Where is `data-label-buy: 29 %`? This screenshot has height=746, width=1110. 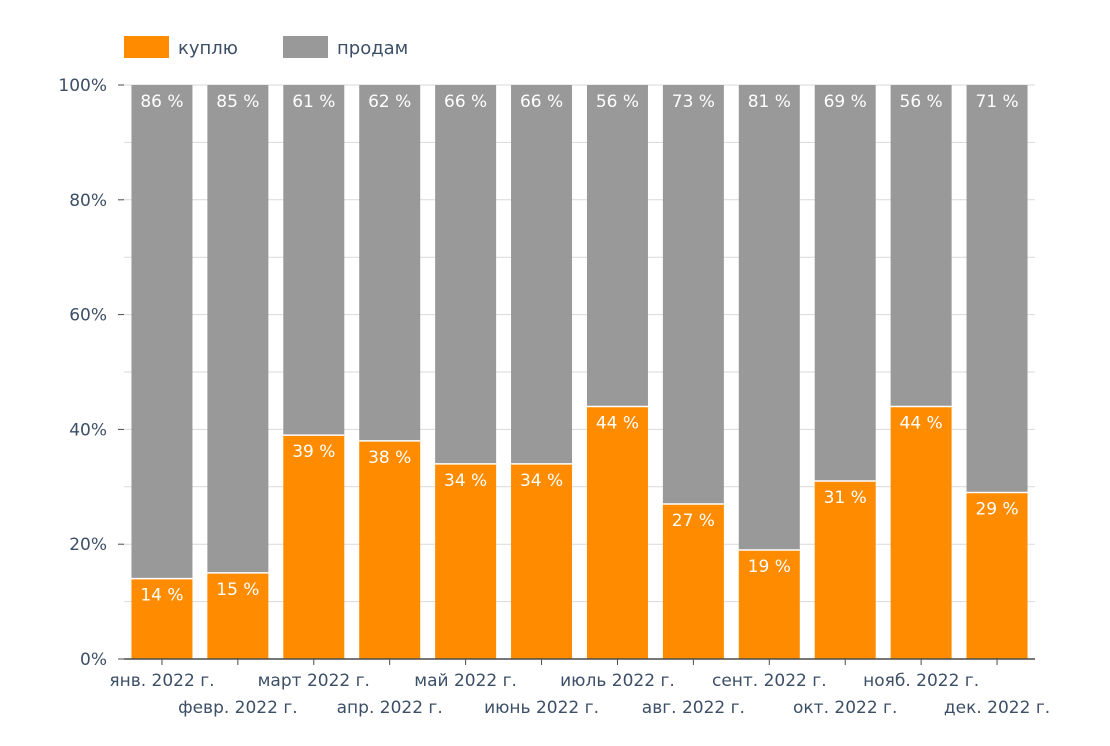 data-label-buy: 29 % is located at coordinates (996, 510).